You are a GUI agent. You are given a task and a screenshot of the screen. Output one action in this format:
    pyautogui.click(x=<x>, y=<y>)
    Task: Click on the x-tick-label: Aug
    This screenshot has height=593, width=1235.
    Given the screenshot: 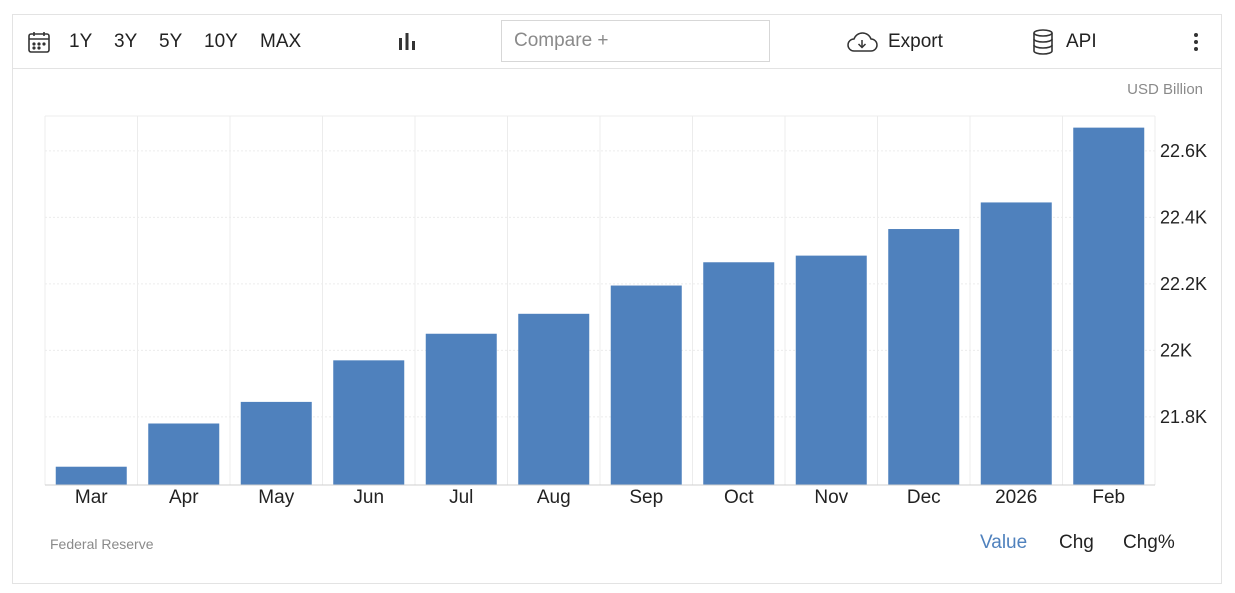 What is the action you would take?
    pyautogui.click(x=554, y=497)
    